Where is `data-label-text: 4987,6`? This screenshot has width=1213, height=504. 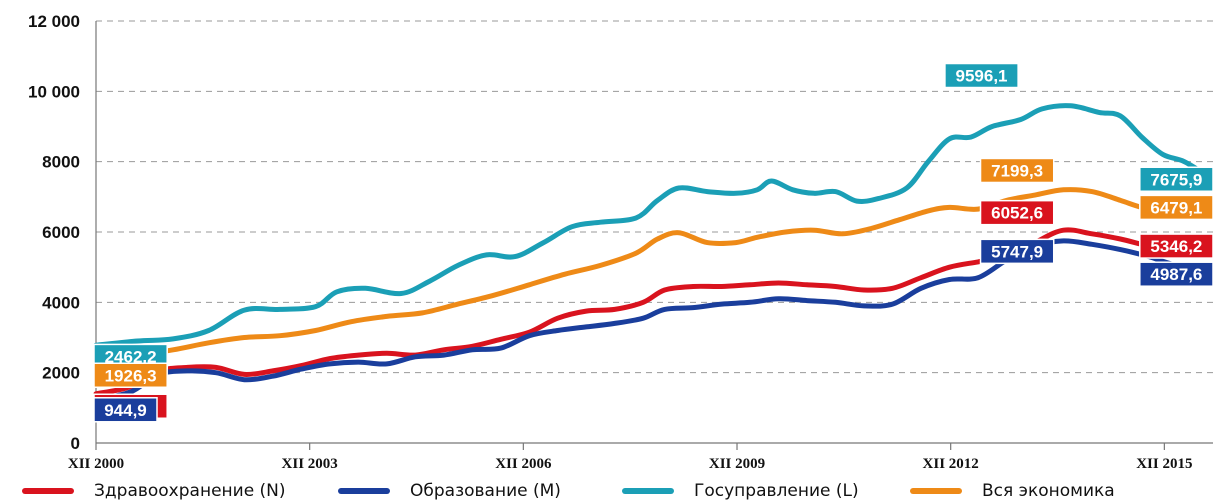 data-label-text: 4987,6 is located at coordinates (1176, 274).